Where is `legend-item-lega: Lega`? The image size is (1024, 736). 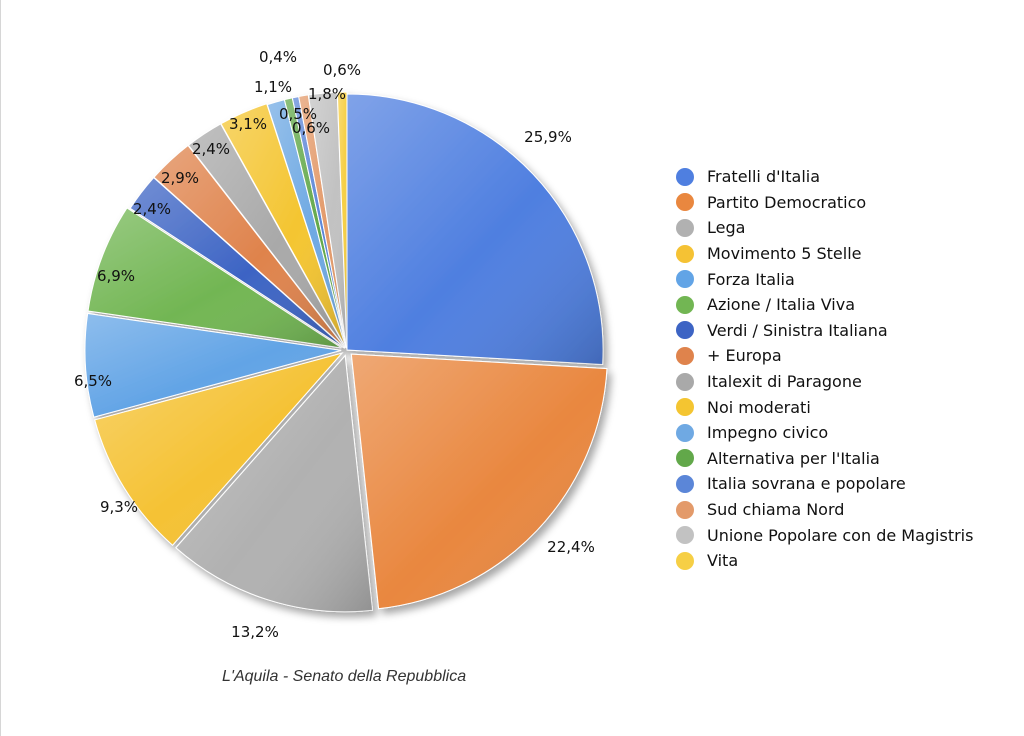
legend-item-lega: Lega is located at coordinates (824, 228).